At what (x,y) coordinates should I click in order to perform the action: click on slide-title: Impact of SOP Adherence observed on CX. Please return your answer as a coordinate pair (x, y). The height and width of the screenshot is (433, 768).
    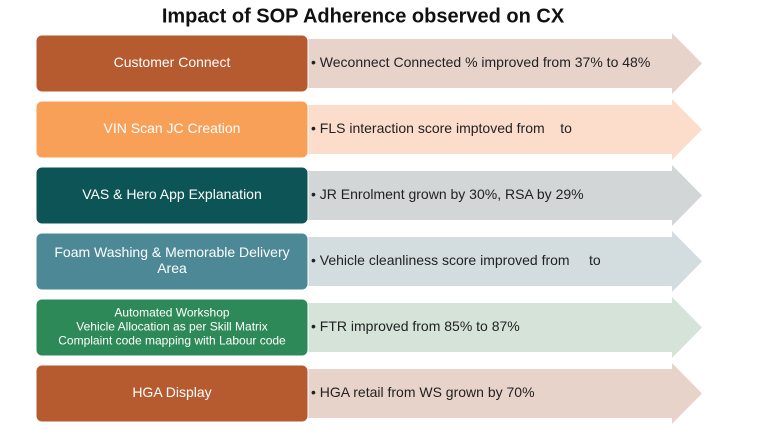
    Looking at the image, I should click on (363, 16).